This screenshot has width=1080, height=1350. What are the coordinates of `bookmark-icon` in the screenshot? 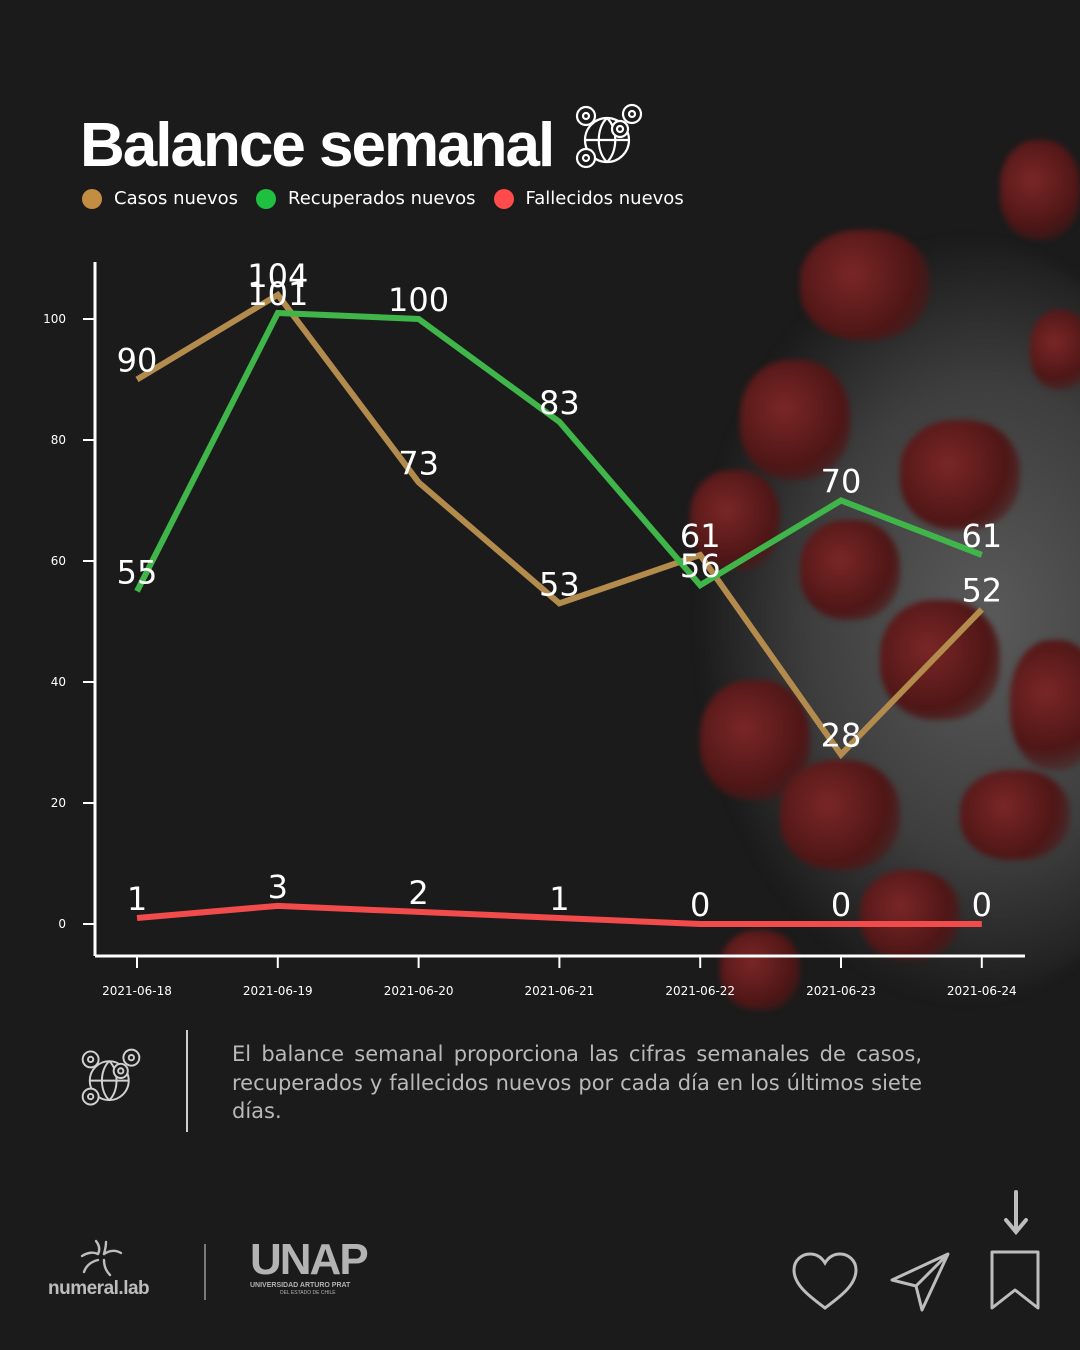 It's located at (1015, 1281).